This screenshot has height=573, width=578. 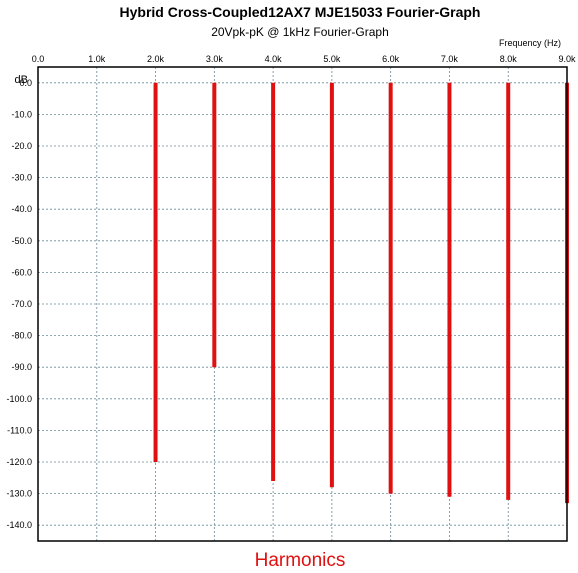 I want to click on y-tick-label: -130.0, so click(x=19, y=494).